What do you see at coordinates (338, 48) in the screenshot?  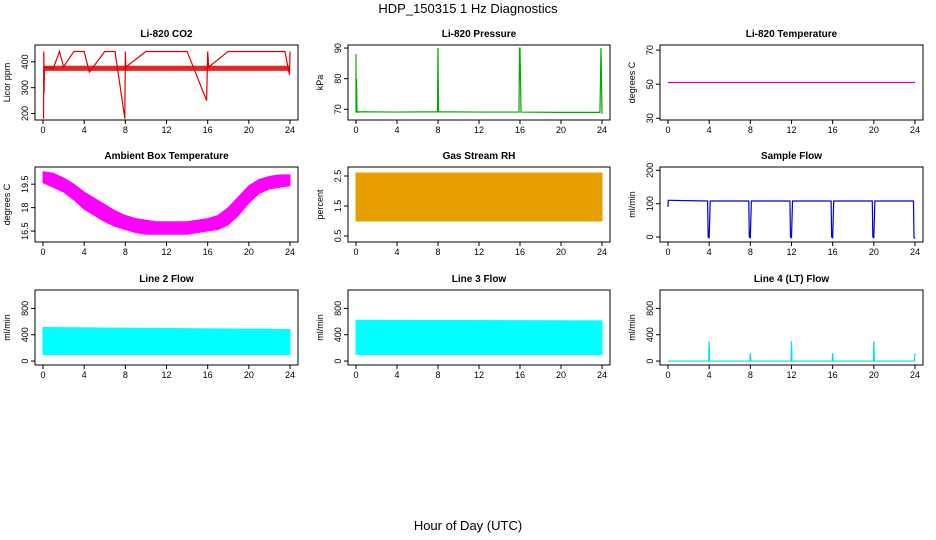 I see `y-tick-label: 90` at bounding box center [338, 48].